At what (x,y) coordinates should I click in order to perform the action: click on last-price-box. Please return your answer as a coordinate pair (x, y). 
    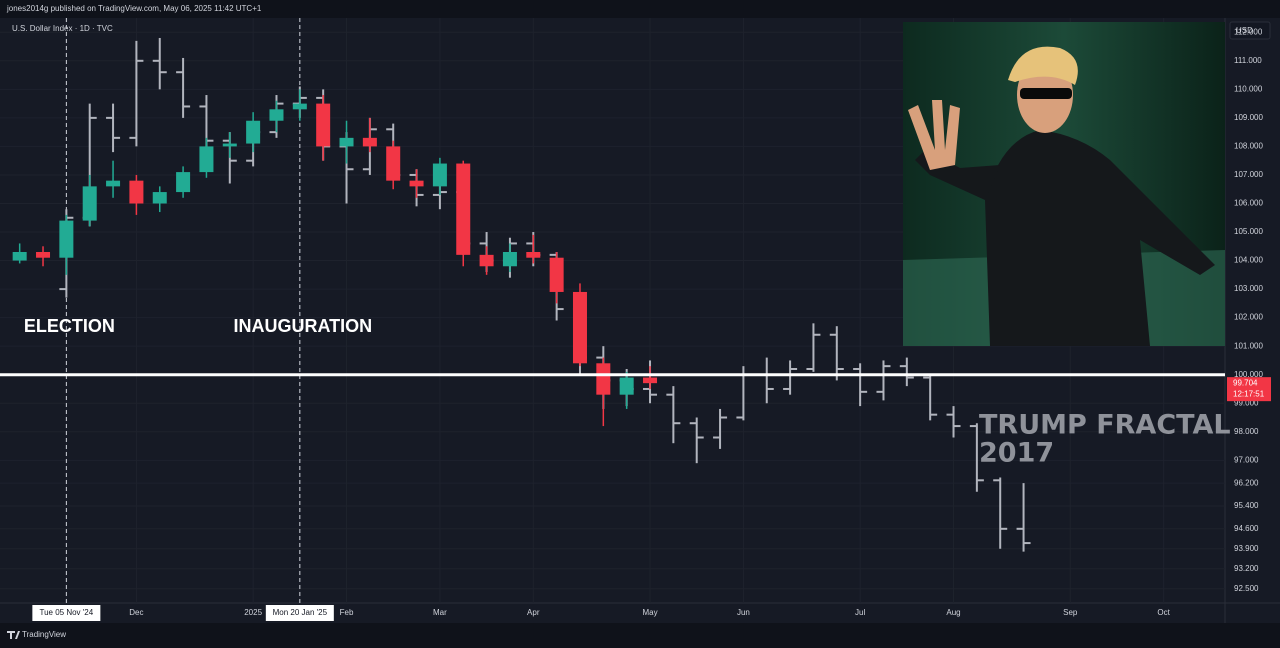
    Looking at the image, I should click on (1249, 389).